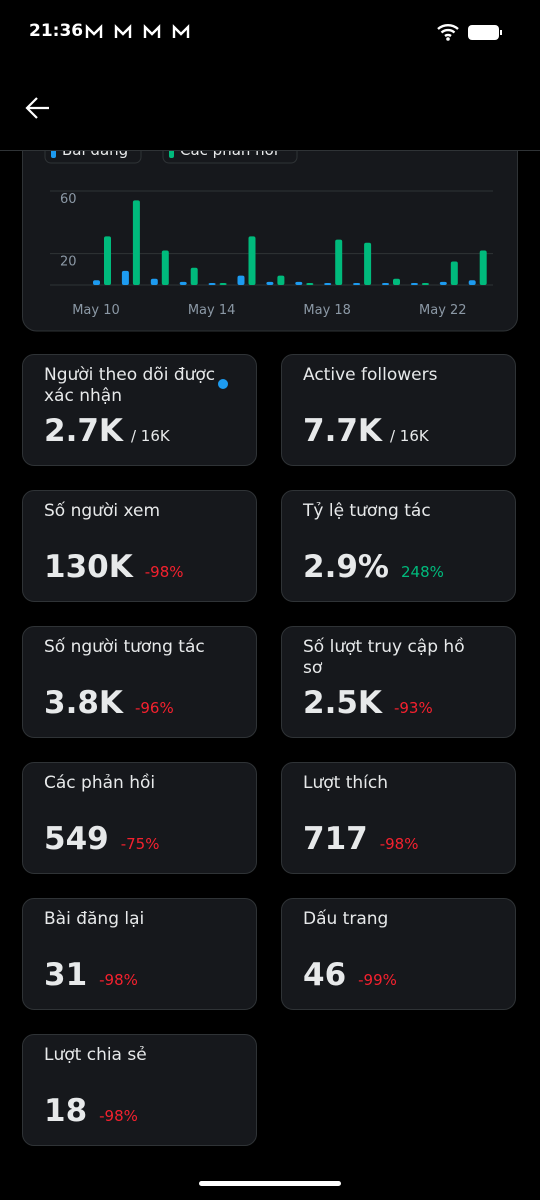  What do you see at coordinates (130, 385) in the screenshot?
I see `card-title: Người theo dõi được xác nhận` at bounding box center [130, 385].